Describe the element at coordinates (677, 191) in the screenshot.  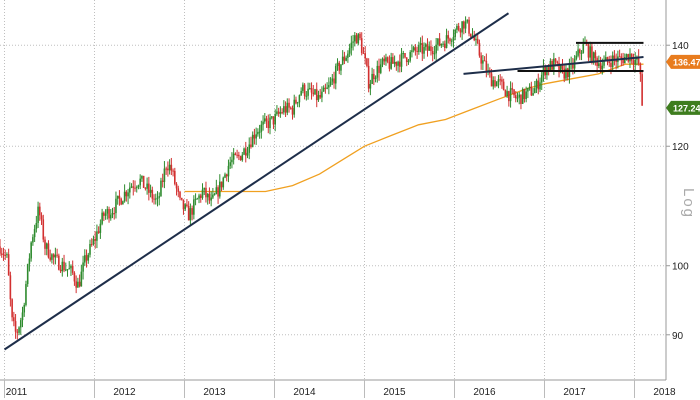
I see `y-tick-labels: 90 100 120 140` at that location.